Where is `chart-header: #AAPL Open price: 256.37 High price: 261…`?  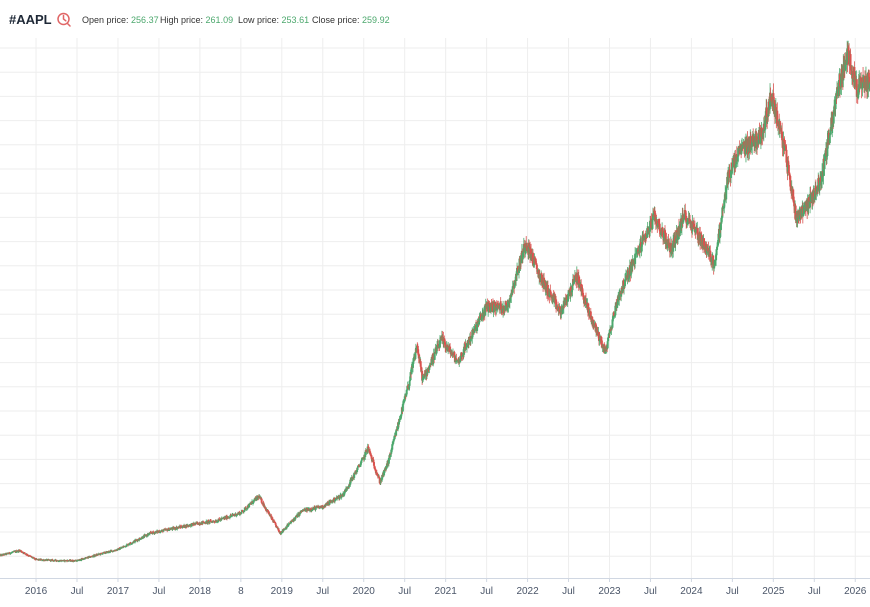 chart-header: #AAPL Open price: 256.37 High price: 261… is located at coordinates (435, 19).